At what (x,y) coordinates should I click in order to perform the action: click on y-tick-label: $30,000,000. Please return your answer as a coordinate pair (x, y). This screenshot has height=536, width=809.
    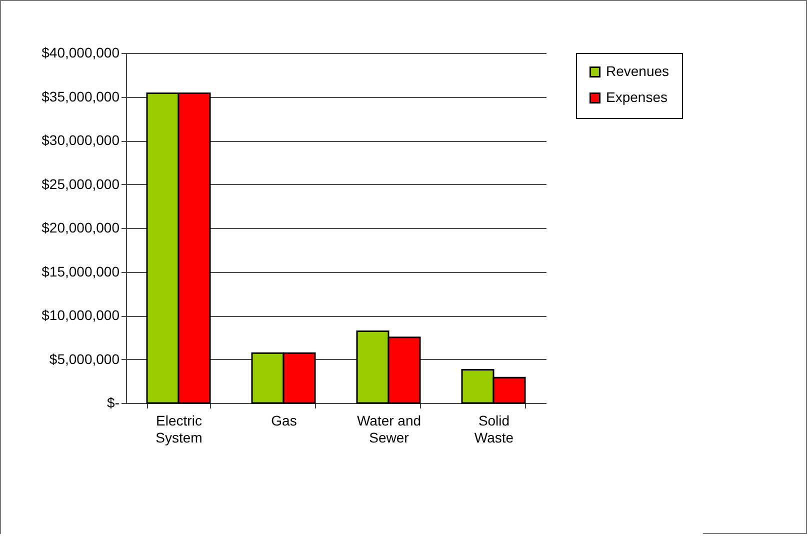
    Looking at the image, I should click on (81, 140).